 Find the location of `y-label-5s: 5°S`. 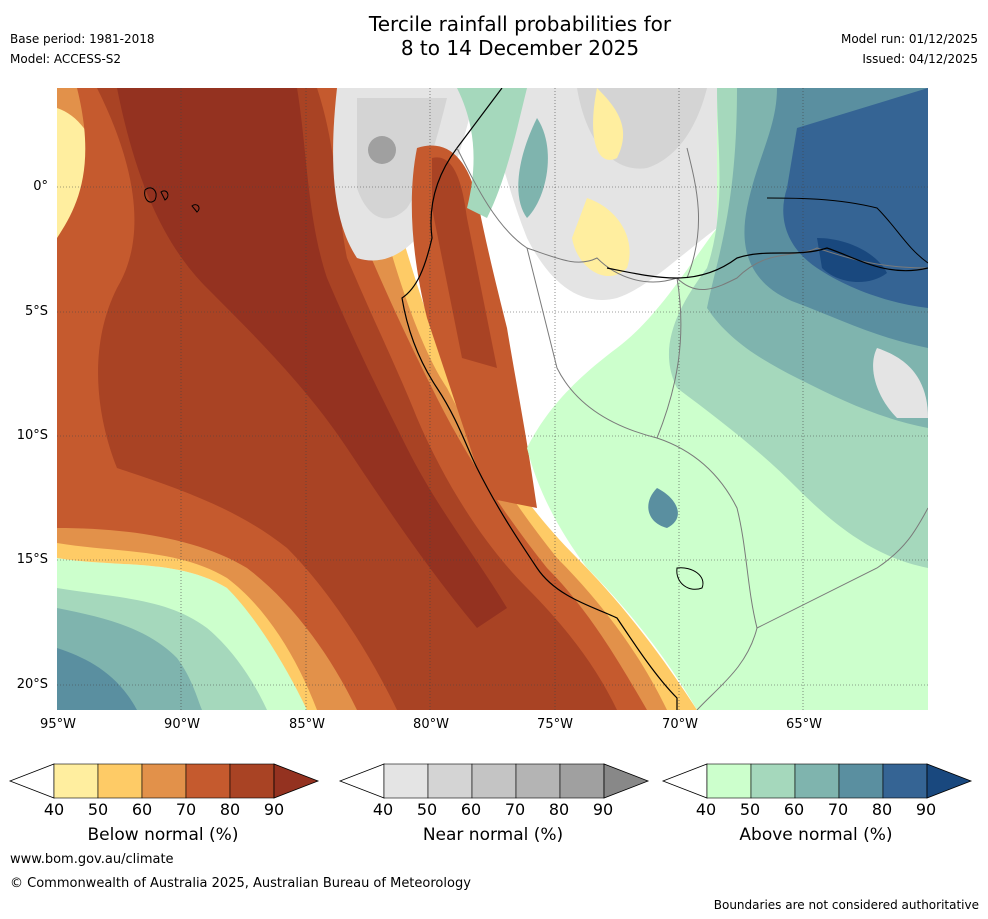

y-label-5s: 5°S is located at coordinates (36, 311).